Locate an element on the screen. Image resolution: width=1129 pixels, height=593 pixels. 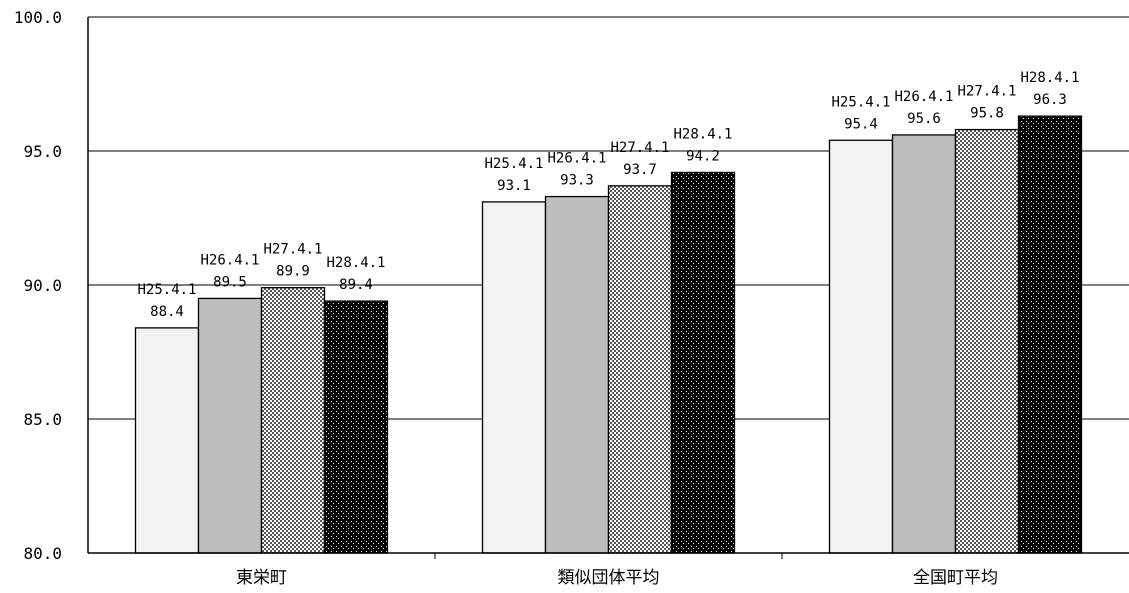
data-label-value: 88.4 is located at coordinates (167, 312).